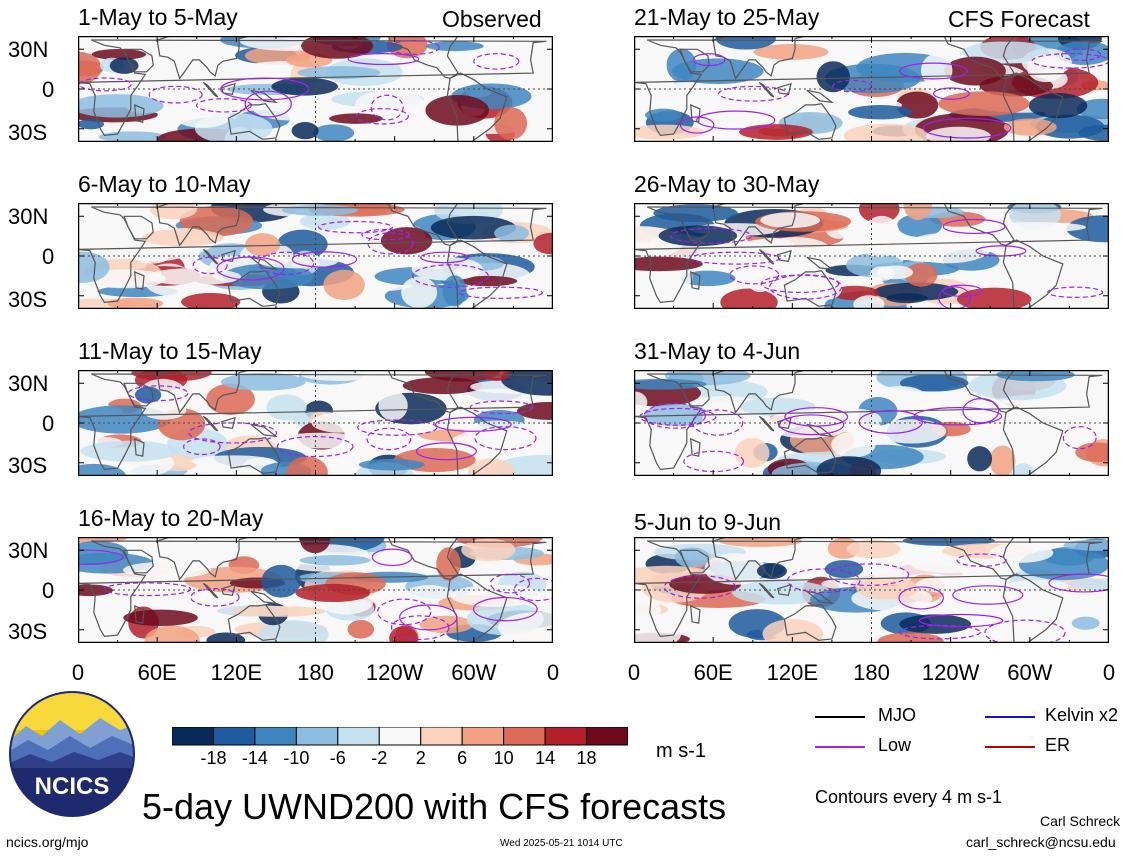  Describe the element at coordinates (47, 842) in the screenshot. I see `footer-url: ncics.org/mjo` at that location.